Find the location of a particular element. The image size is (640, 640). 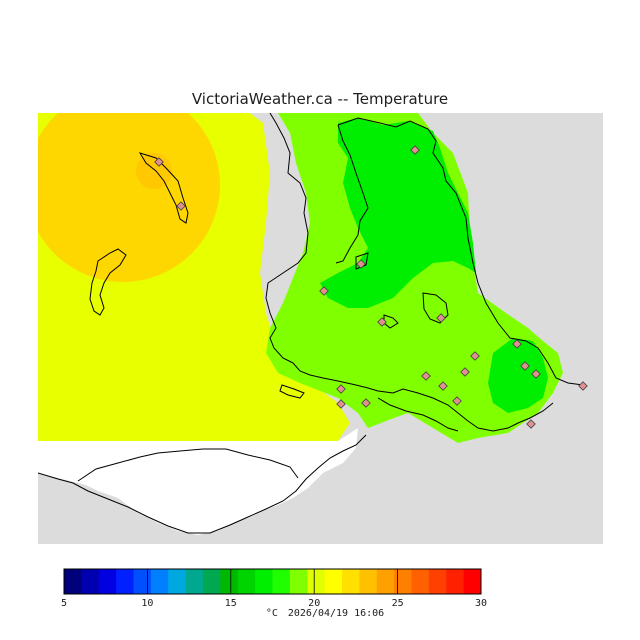

legend-tick-label: 10 is located at coordinates (147, 603).